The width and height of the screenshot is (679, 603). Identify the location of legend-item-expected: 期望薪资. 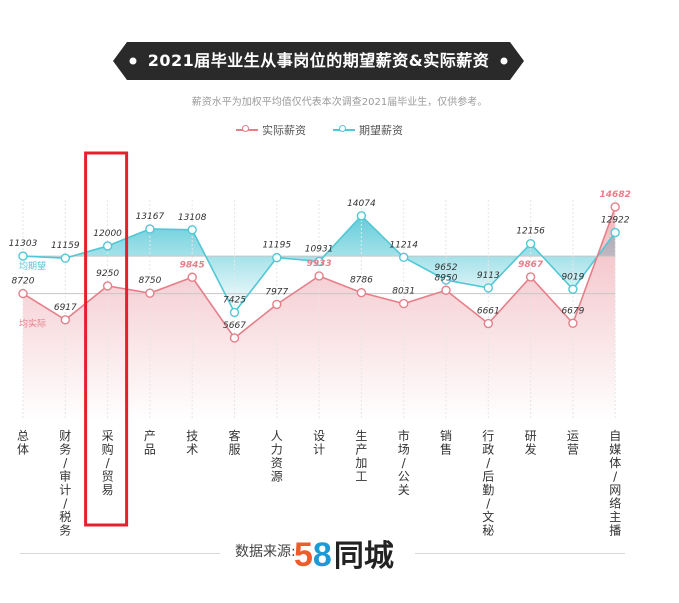
(368, 130).